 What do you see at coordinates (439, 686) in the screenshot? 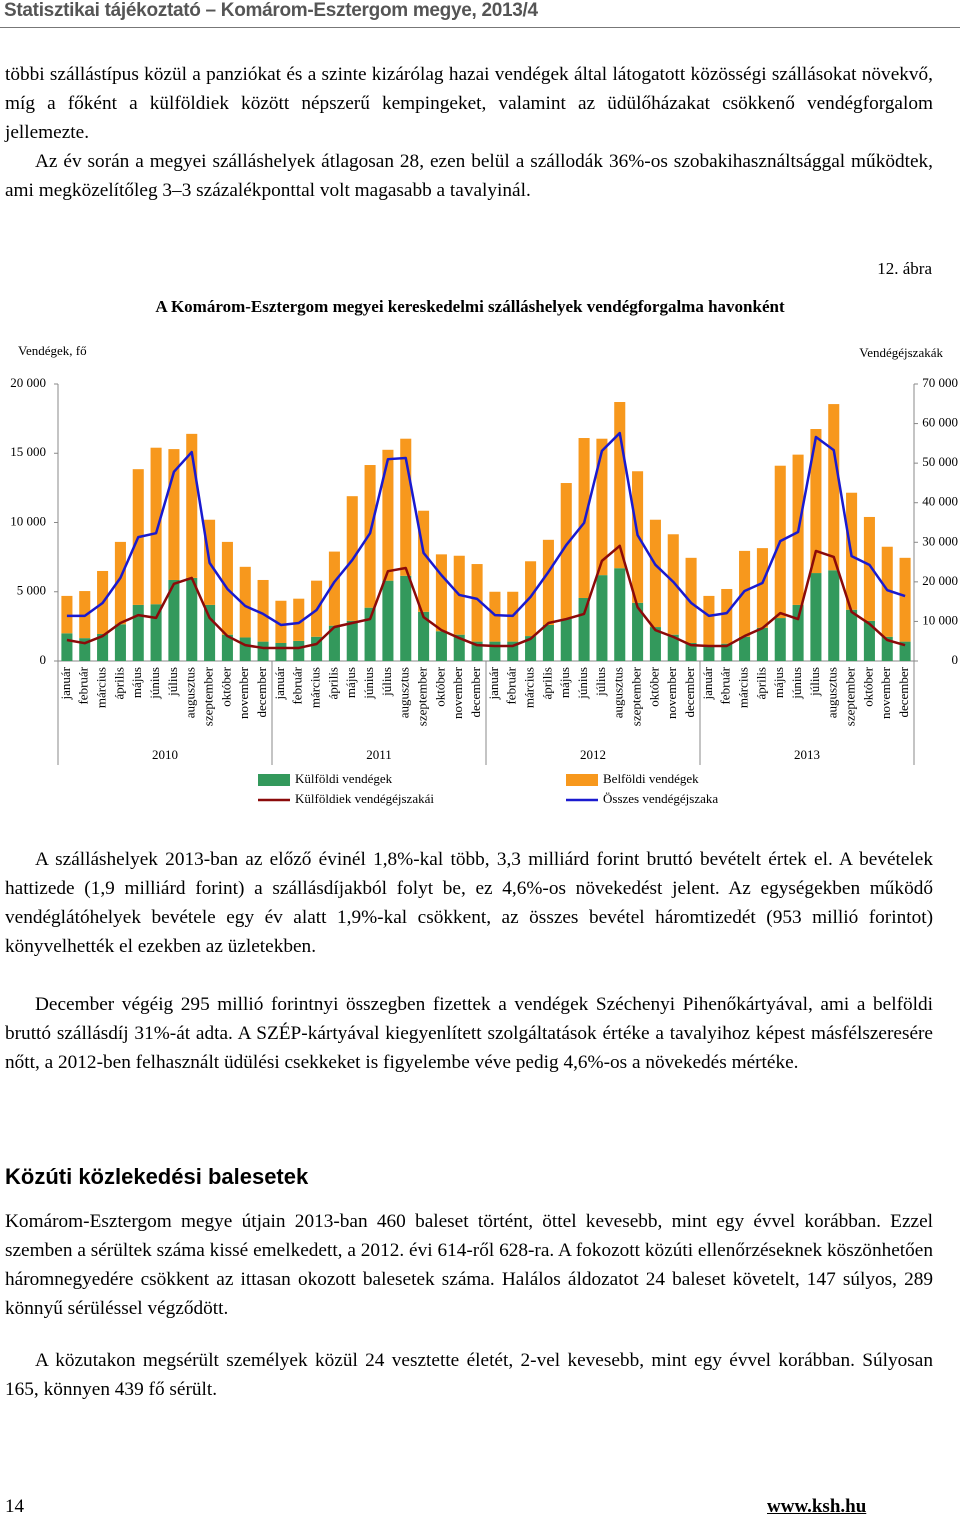
I see `x-tick-label: október` at bounding box center [439, 686].